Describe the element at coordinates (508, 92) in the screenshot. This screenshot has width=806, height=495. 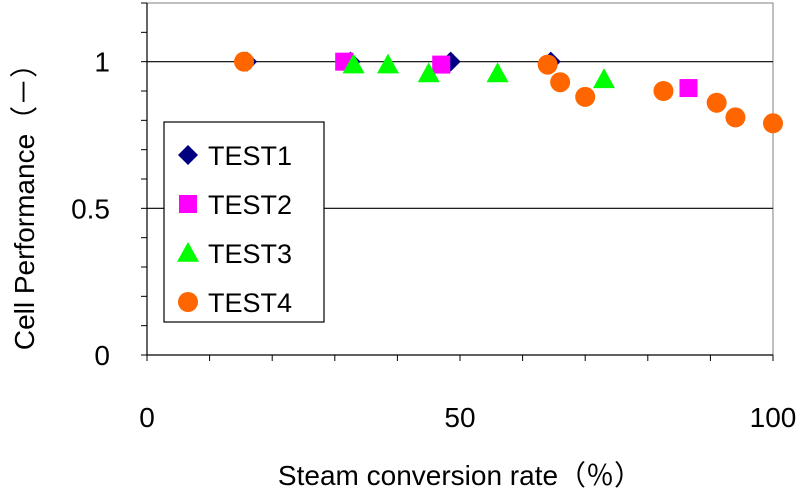
I see `data-points` at that location.